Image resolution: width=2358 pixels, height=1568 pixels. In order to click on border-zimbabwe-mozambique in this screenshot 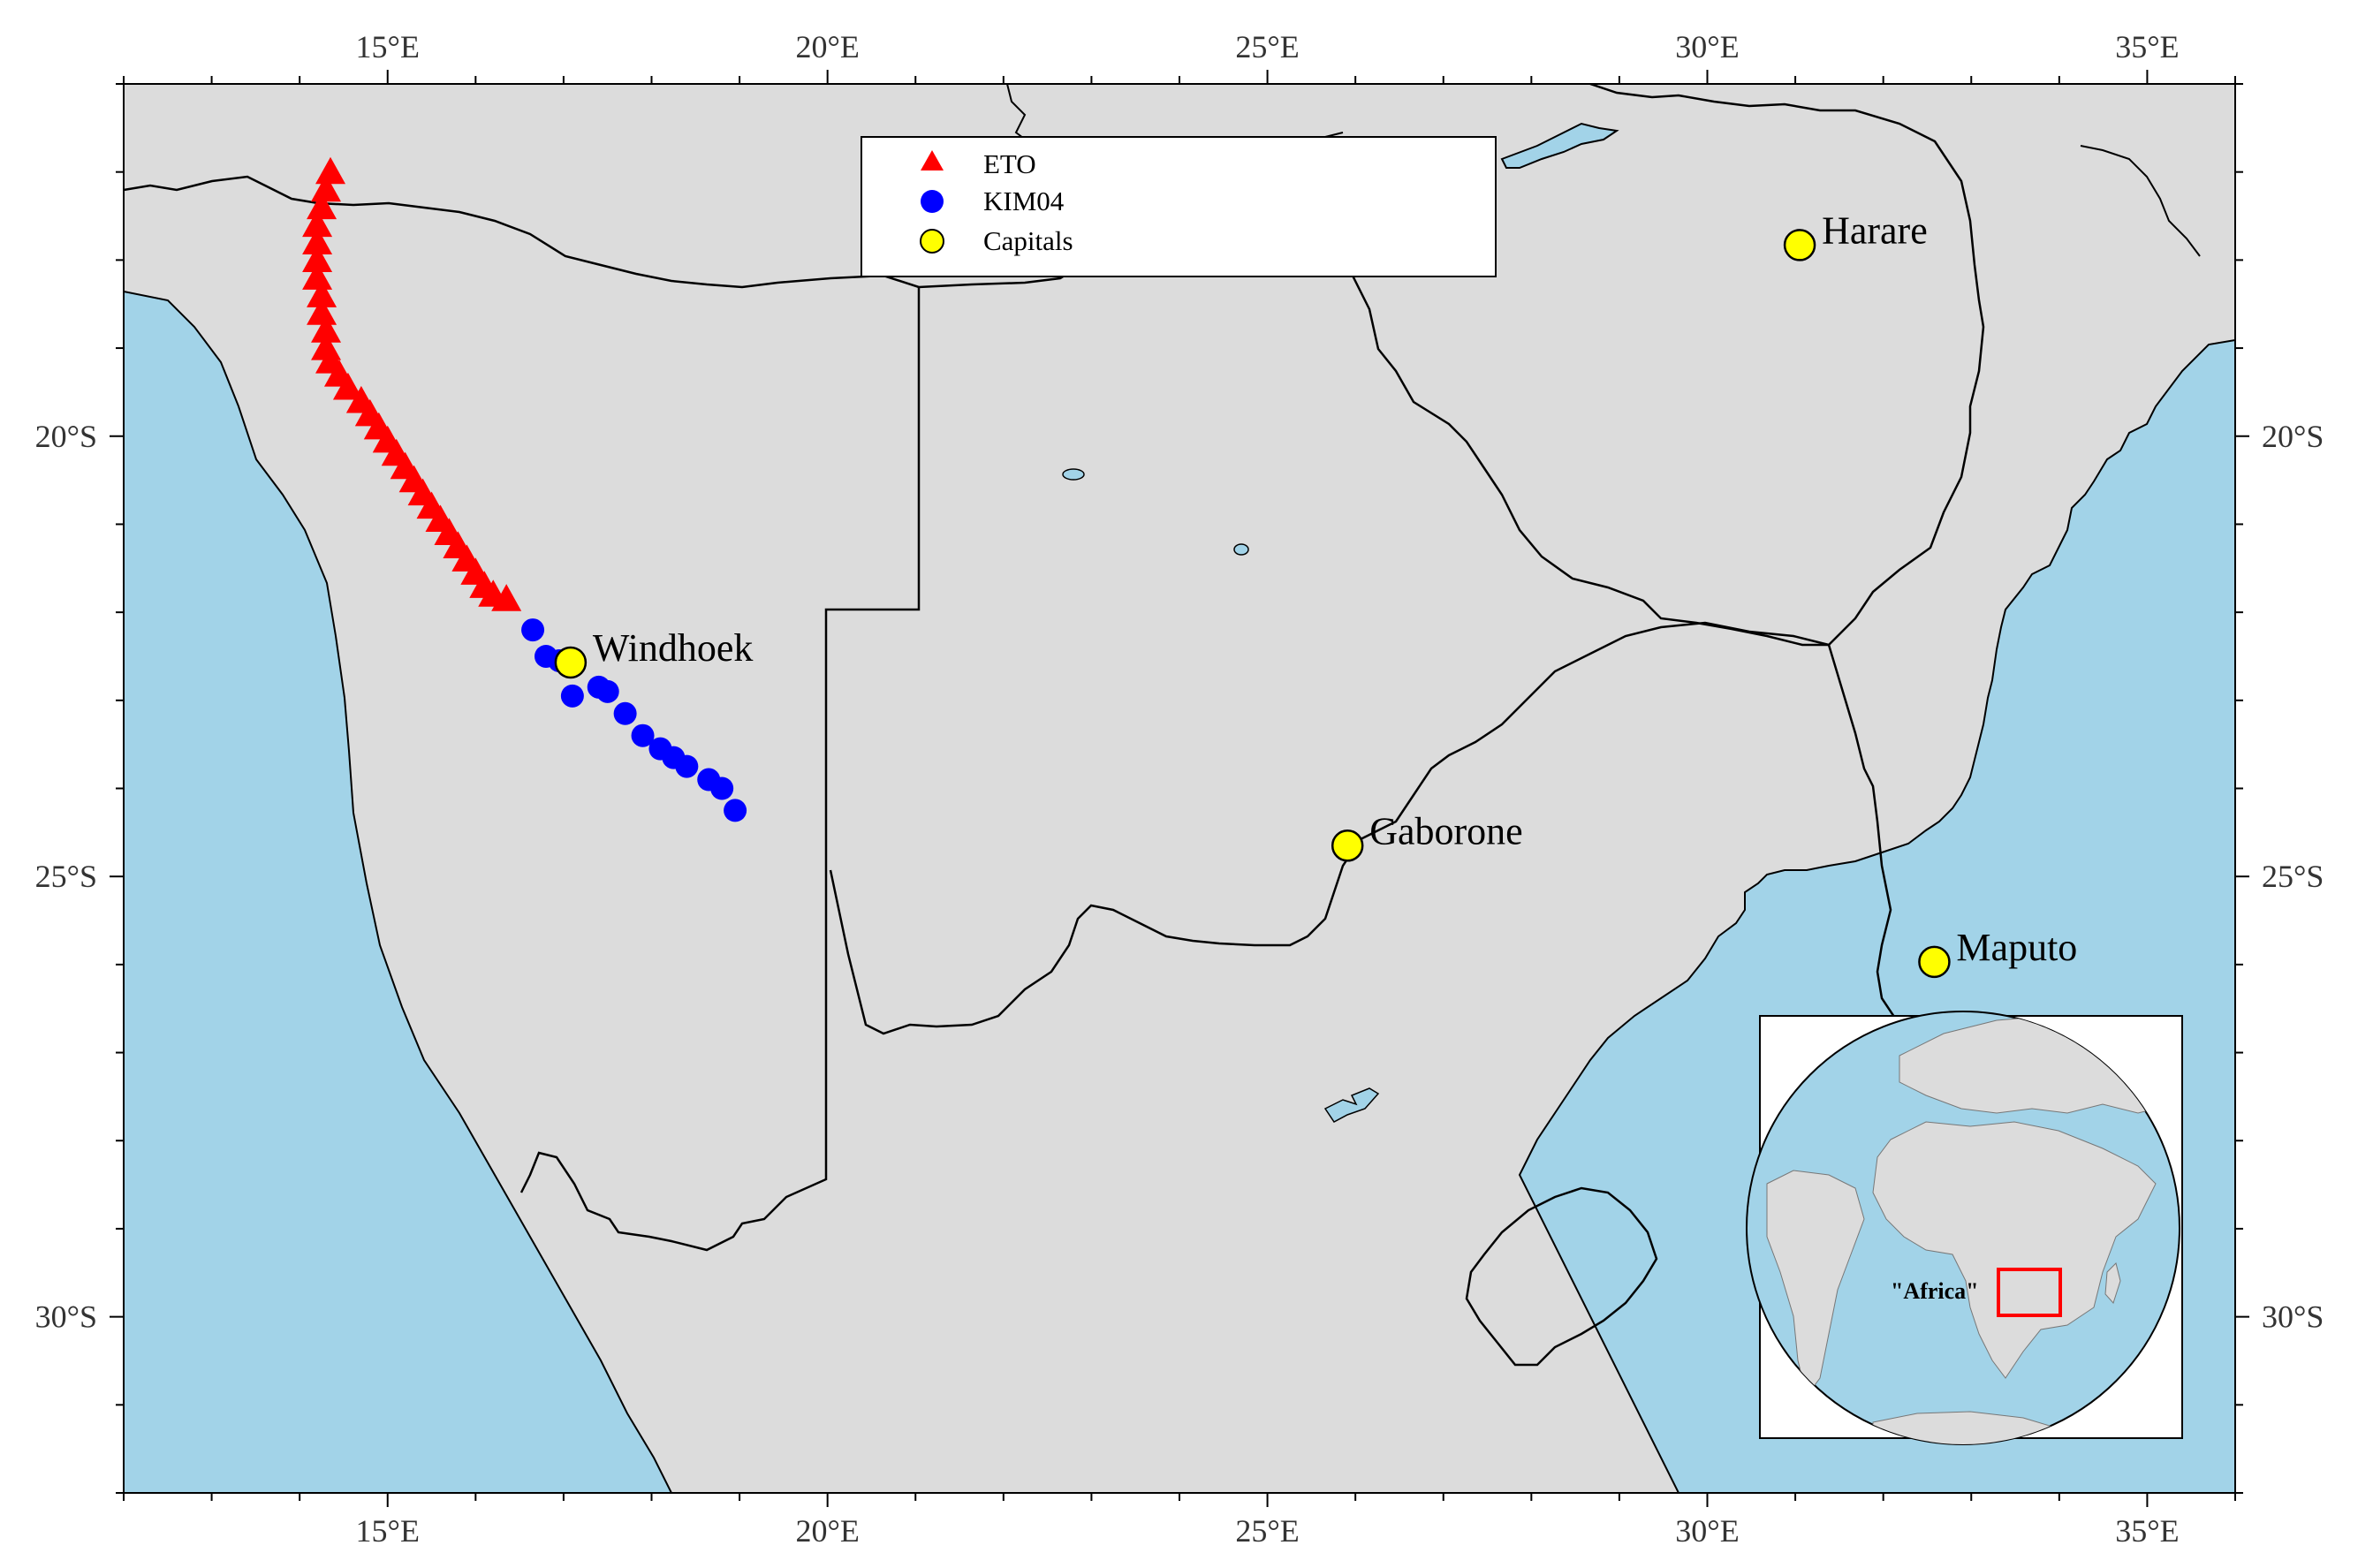, I will do `click(1787, 365)`.